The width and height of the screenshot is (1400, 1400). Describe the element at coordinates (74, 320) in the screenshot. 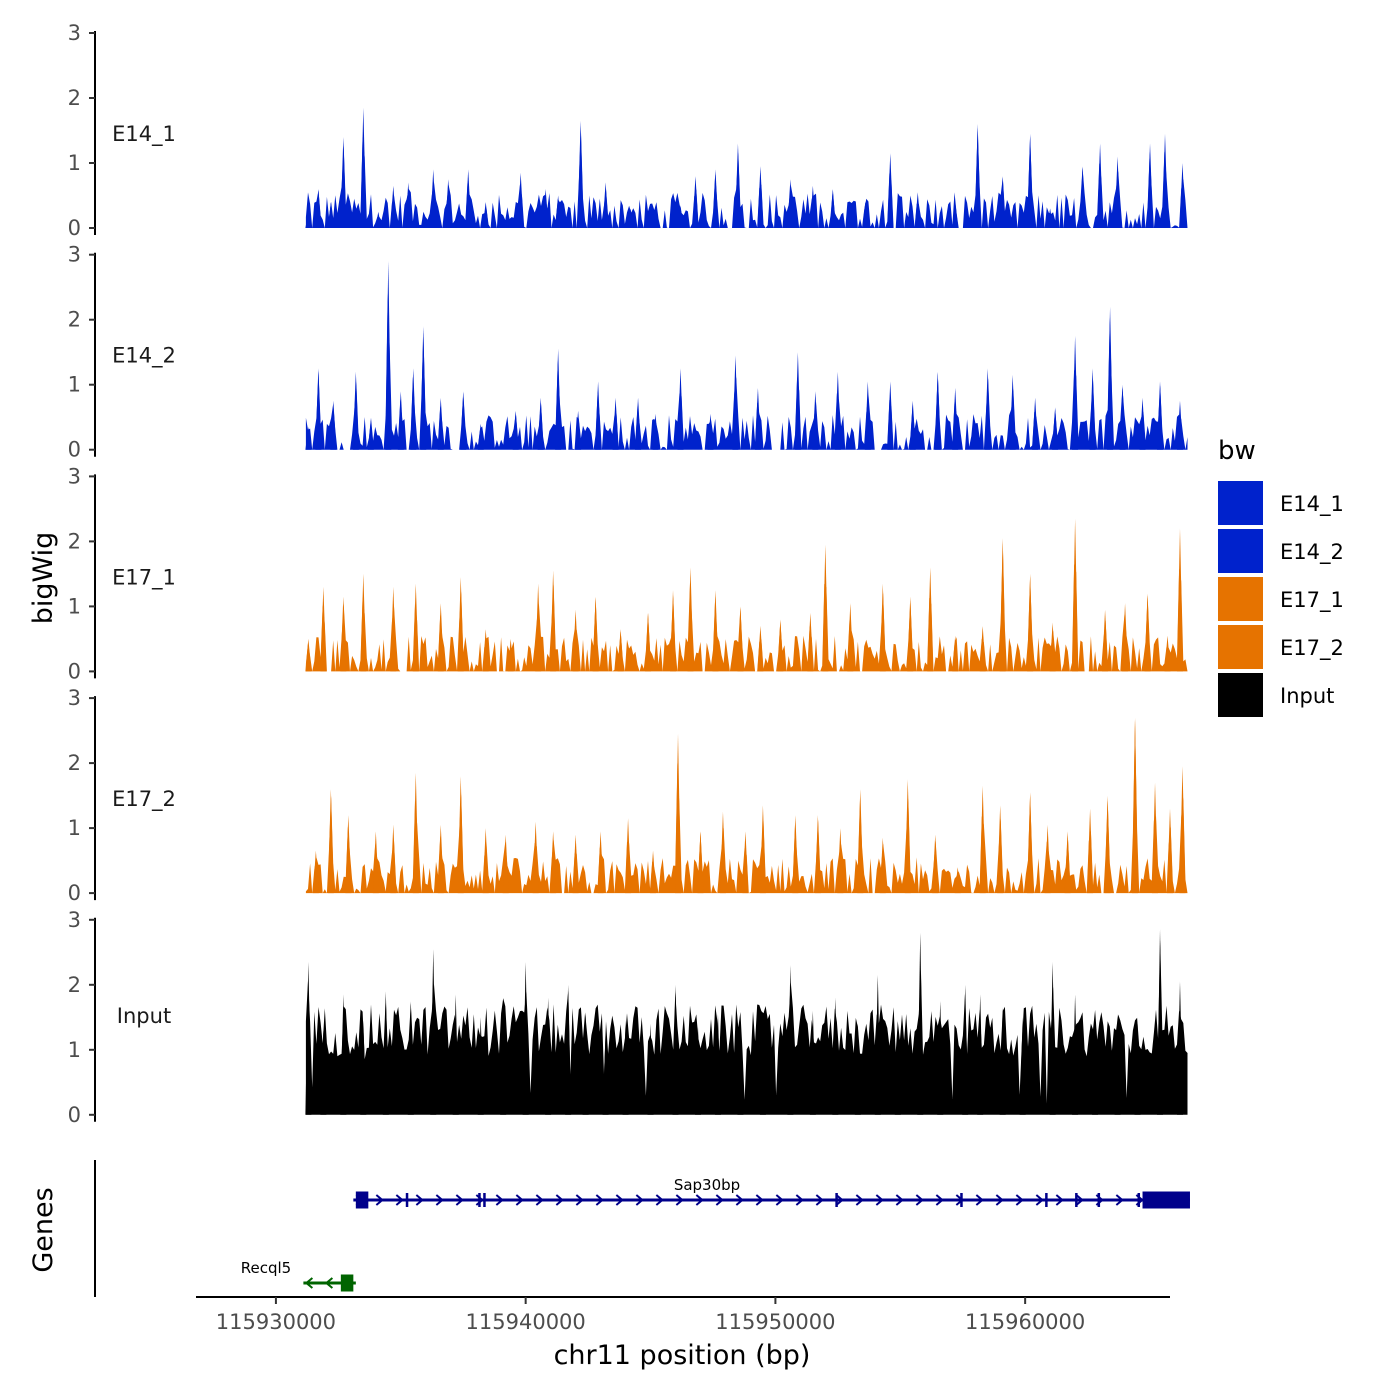

I see `y-tick-label: 2` at that location.